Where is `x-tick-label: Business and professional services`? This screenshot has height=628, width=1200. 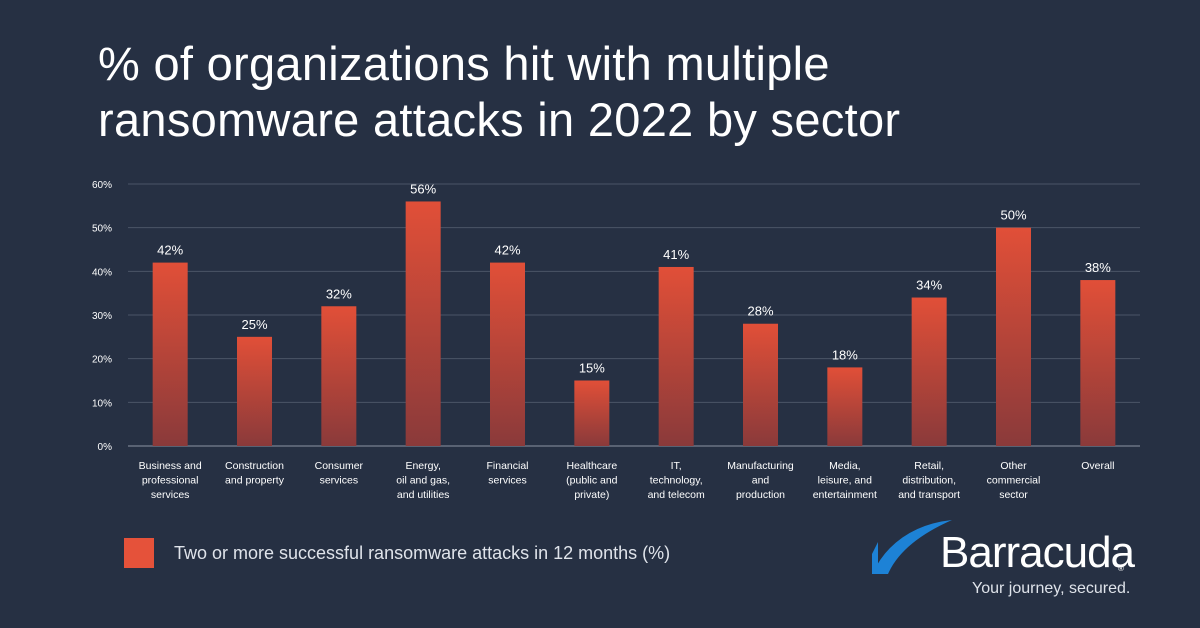
x-tick-label: Business and professional services is located at coordinates (170, 480).